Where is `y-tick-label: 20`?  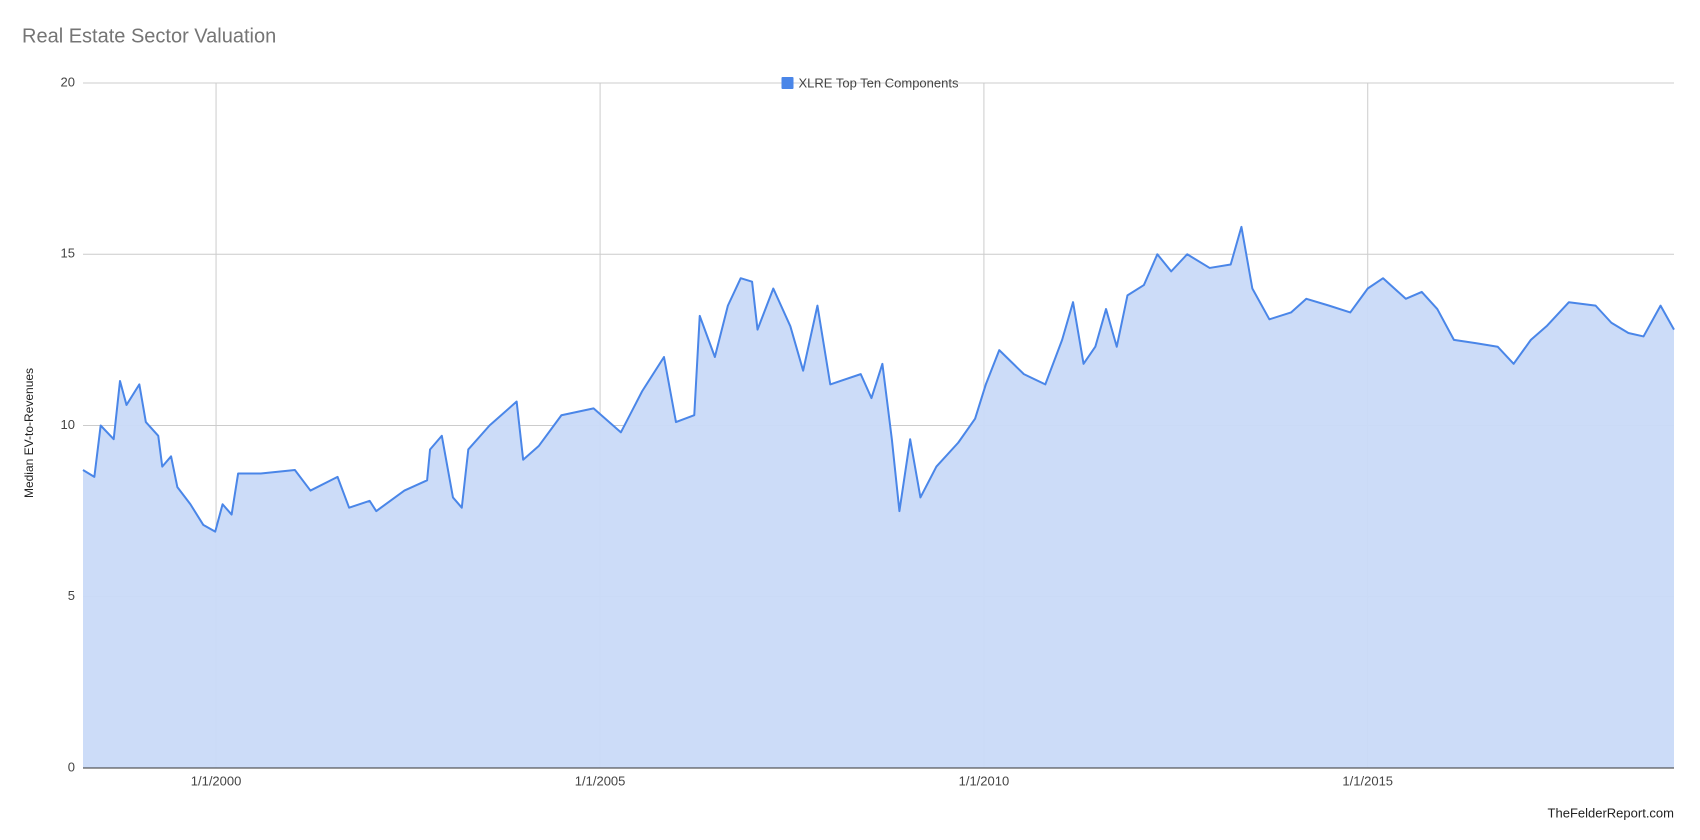 y-tick-label: 20 is located at coordinates (68, 81).